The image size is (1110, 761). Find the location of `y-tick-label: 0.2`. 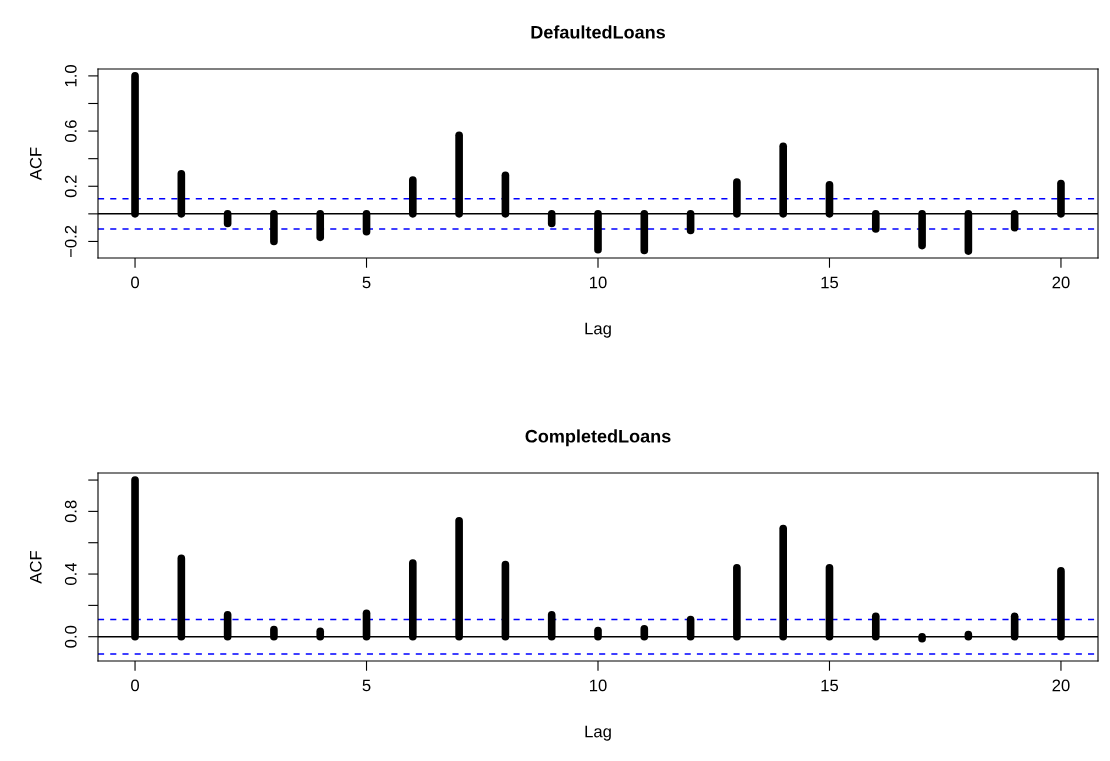

y-tick-label: 0.2 is located at coordinates (70, 186).